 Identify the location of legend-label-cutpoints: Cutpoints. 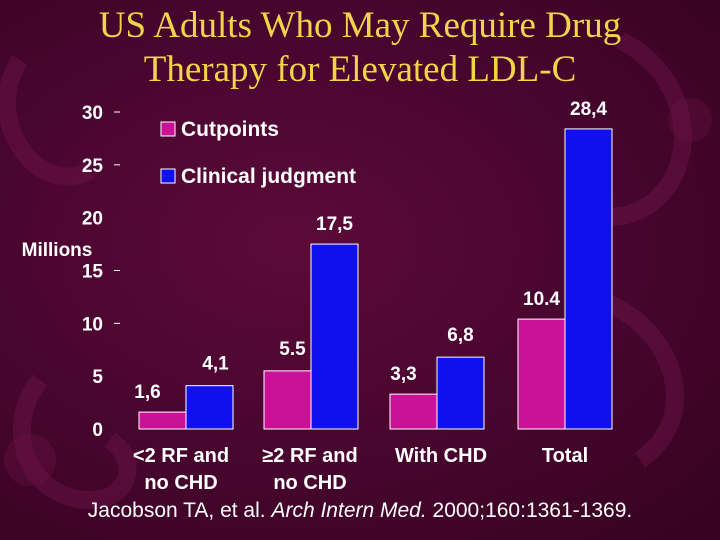
(230, 129).